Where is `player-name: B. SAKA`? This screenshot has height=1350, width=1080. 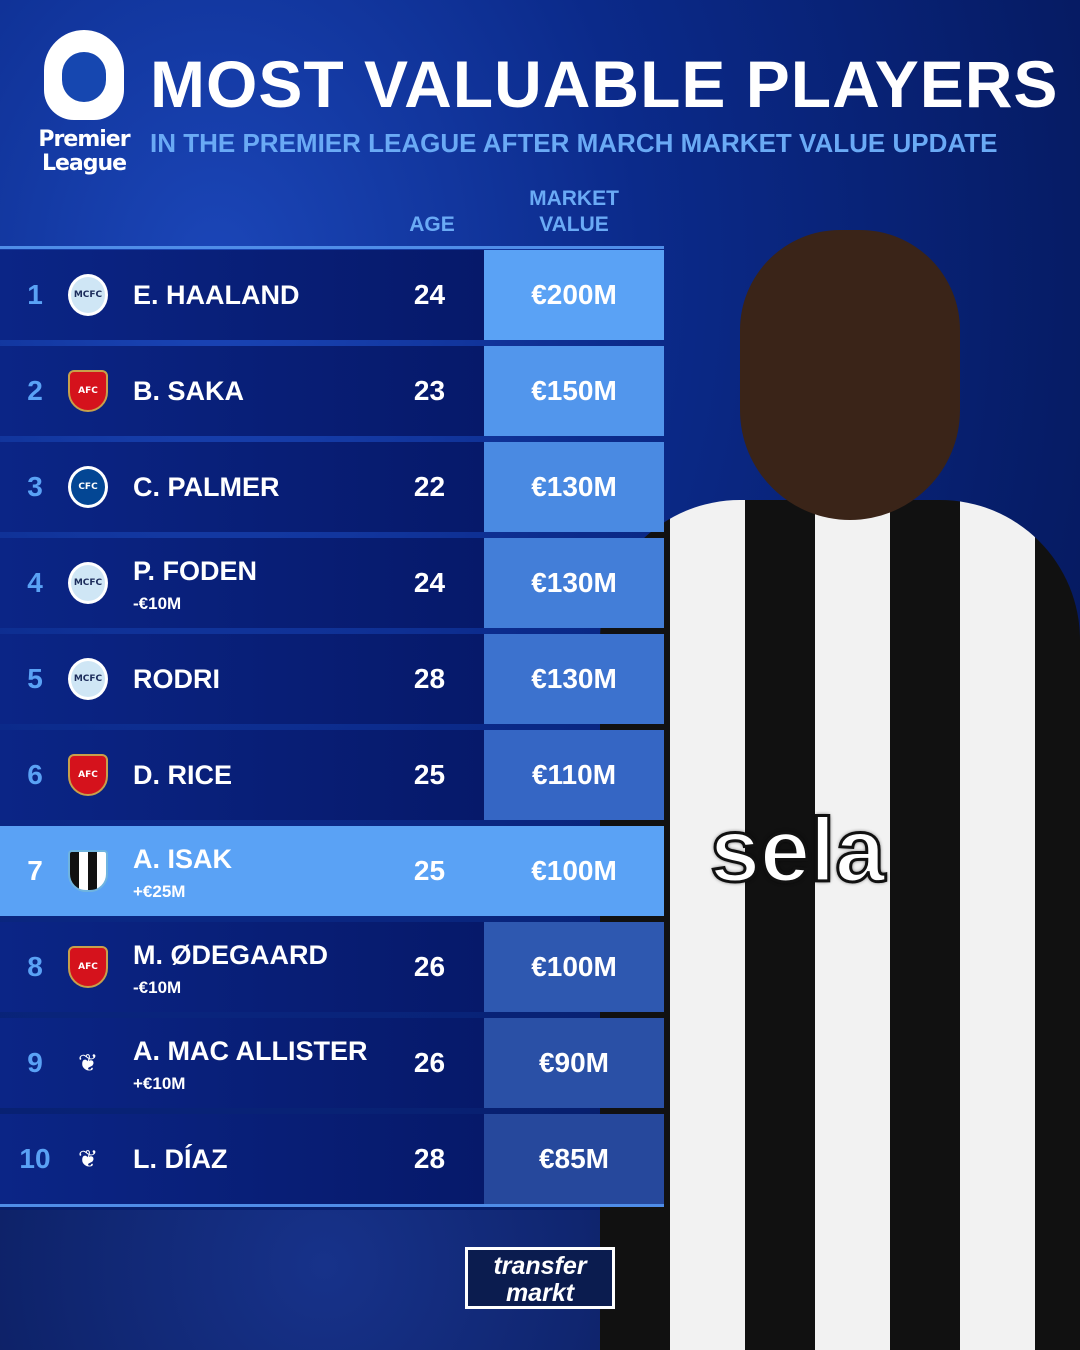
player-name: B. SAKA is located at coordinates (189, 391).